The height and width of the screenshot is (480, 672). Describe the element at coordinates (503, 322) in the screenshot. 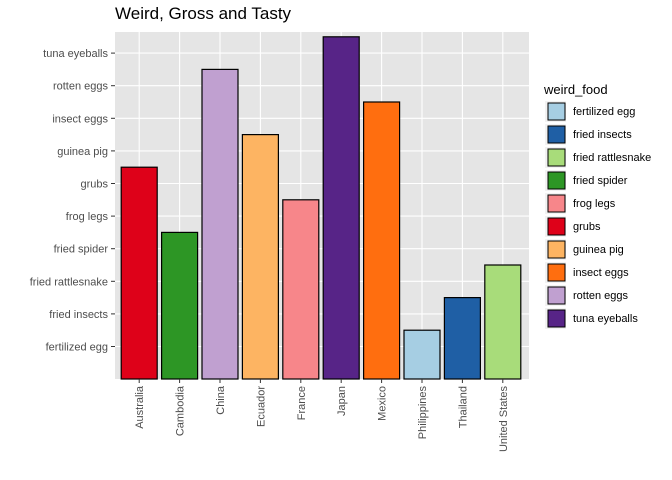

I see `bar-united-states` at that location.